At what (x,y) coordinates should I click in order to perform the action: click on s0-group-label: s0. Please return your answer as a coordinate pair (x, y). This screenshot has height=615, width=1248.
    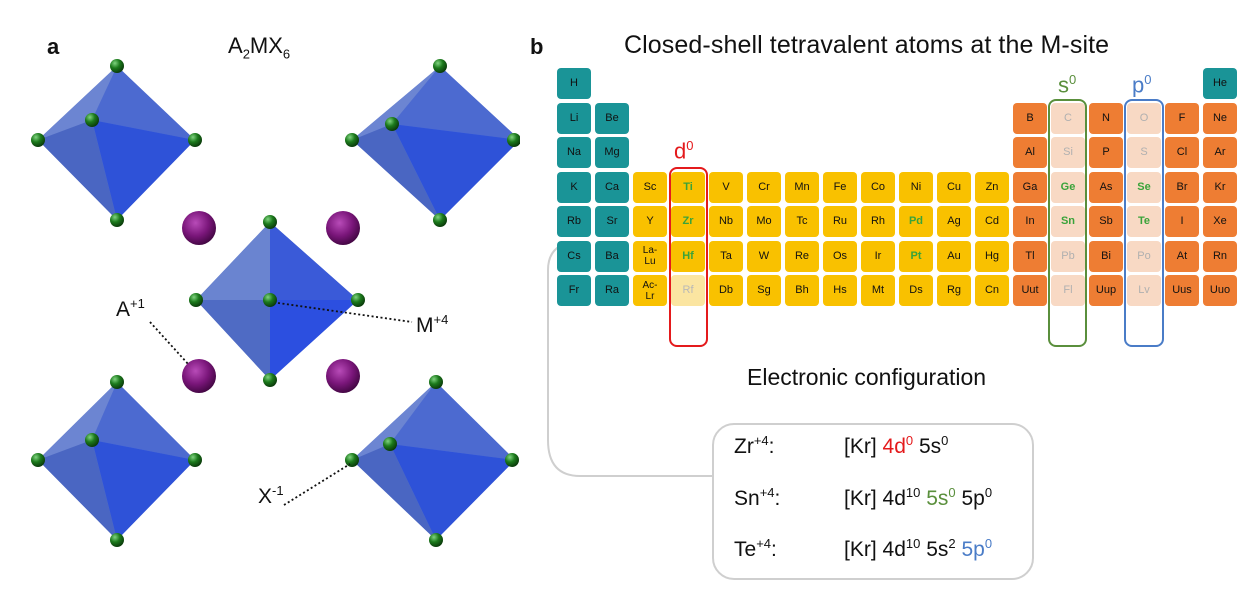
    Looking at the image, I should click on (1067, 85).